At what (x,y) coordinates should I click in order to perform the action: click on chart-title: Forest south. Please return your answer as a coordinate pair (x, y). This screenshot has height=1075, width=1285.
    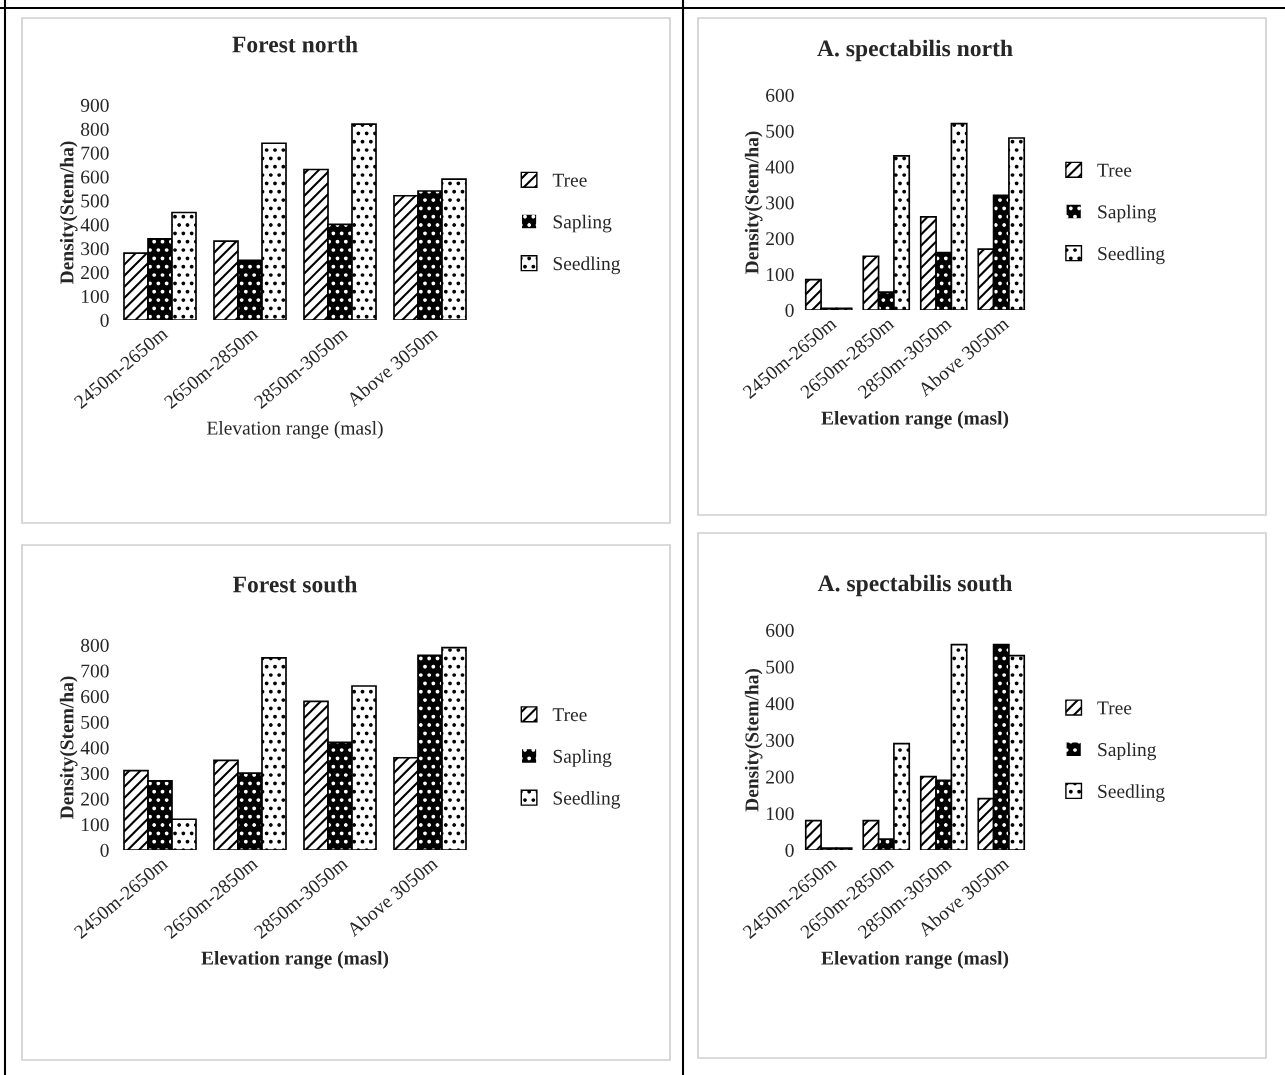
    Looking at the image, I should click on (295, 584).